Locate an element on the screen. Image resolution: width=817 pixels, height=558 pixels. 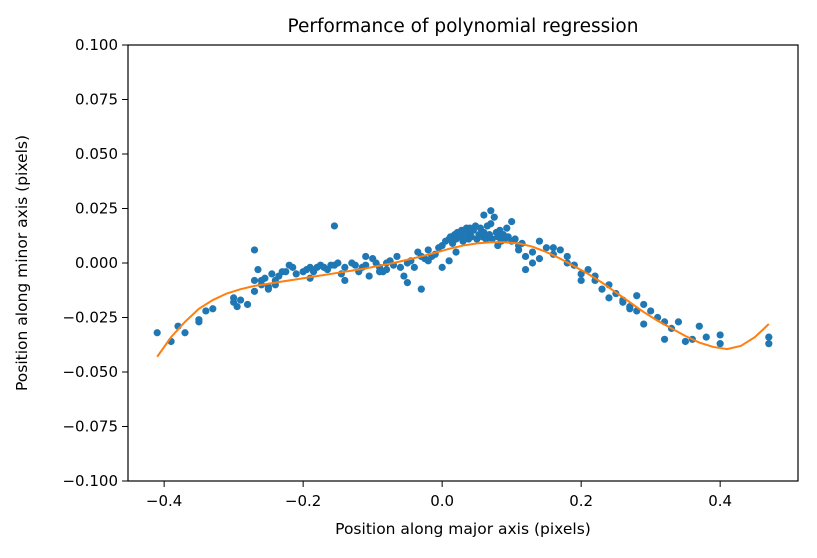
x-tick-label: −0.2 is located at coordinates (303, 501).